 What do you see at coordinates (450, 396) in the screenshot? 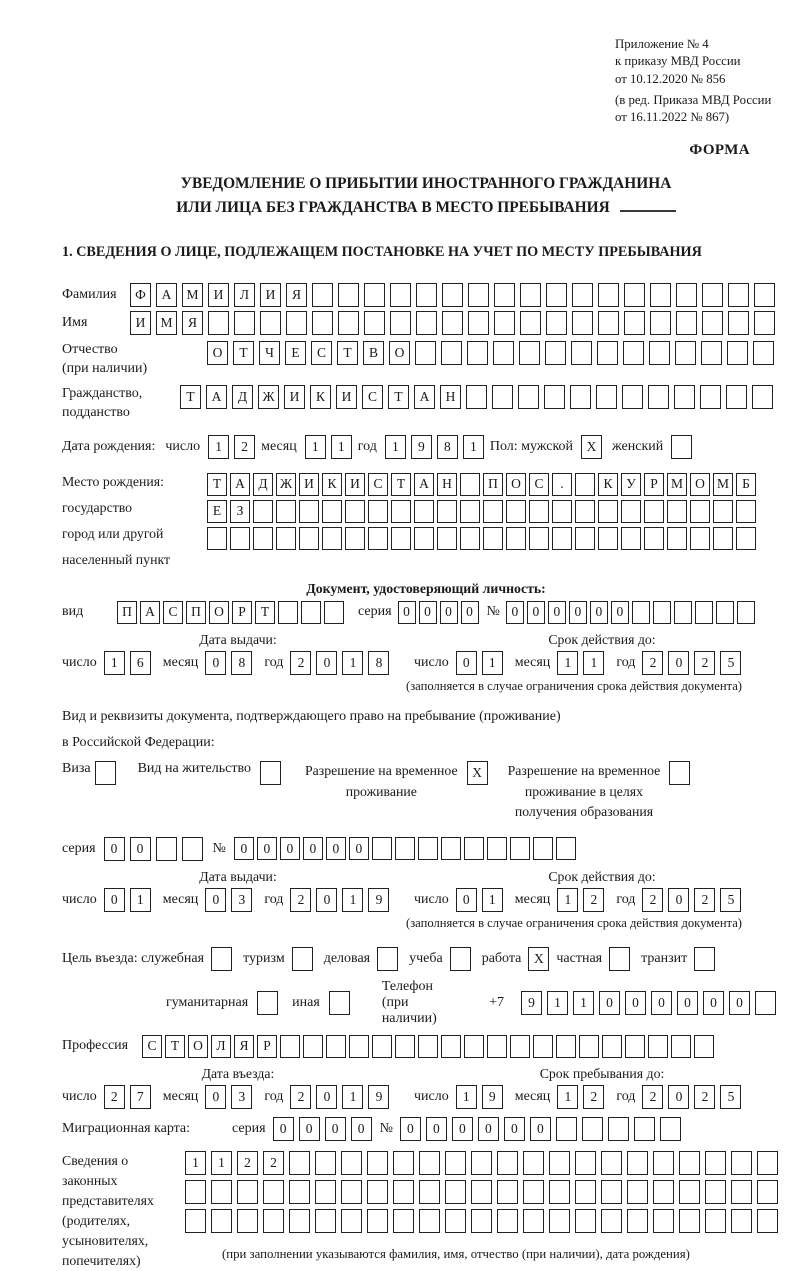
I see `form-cell: Н` at bounding box center [450, 396].